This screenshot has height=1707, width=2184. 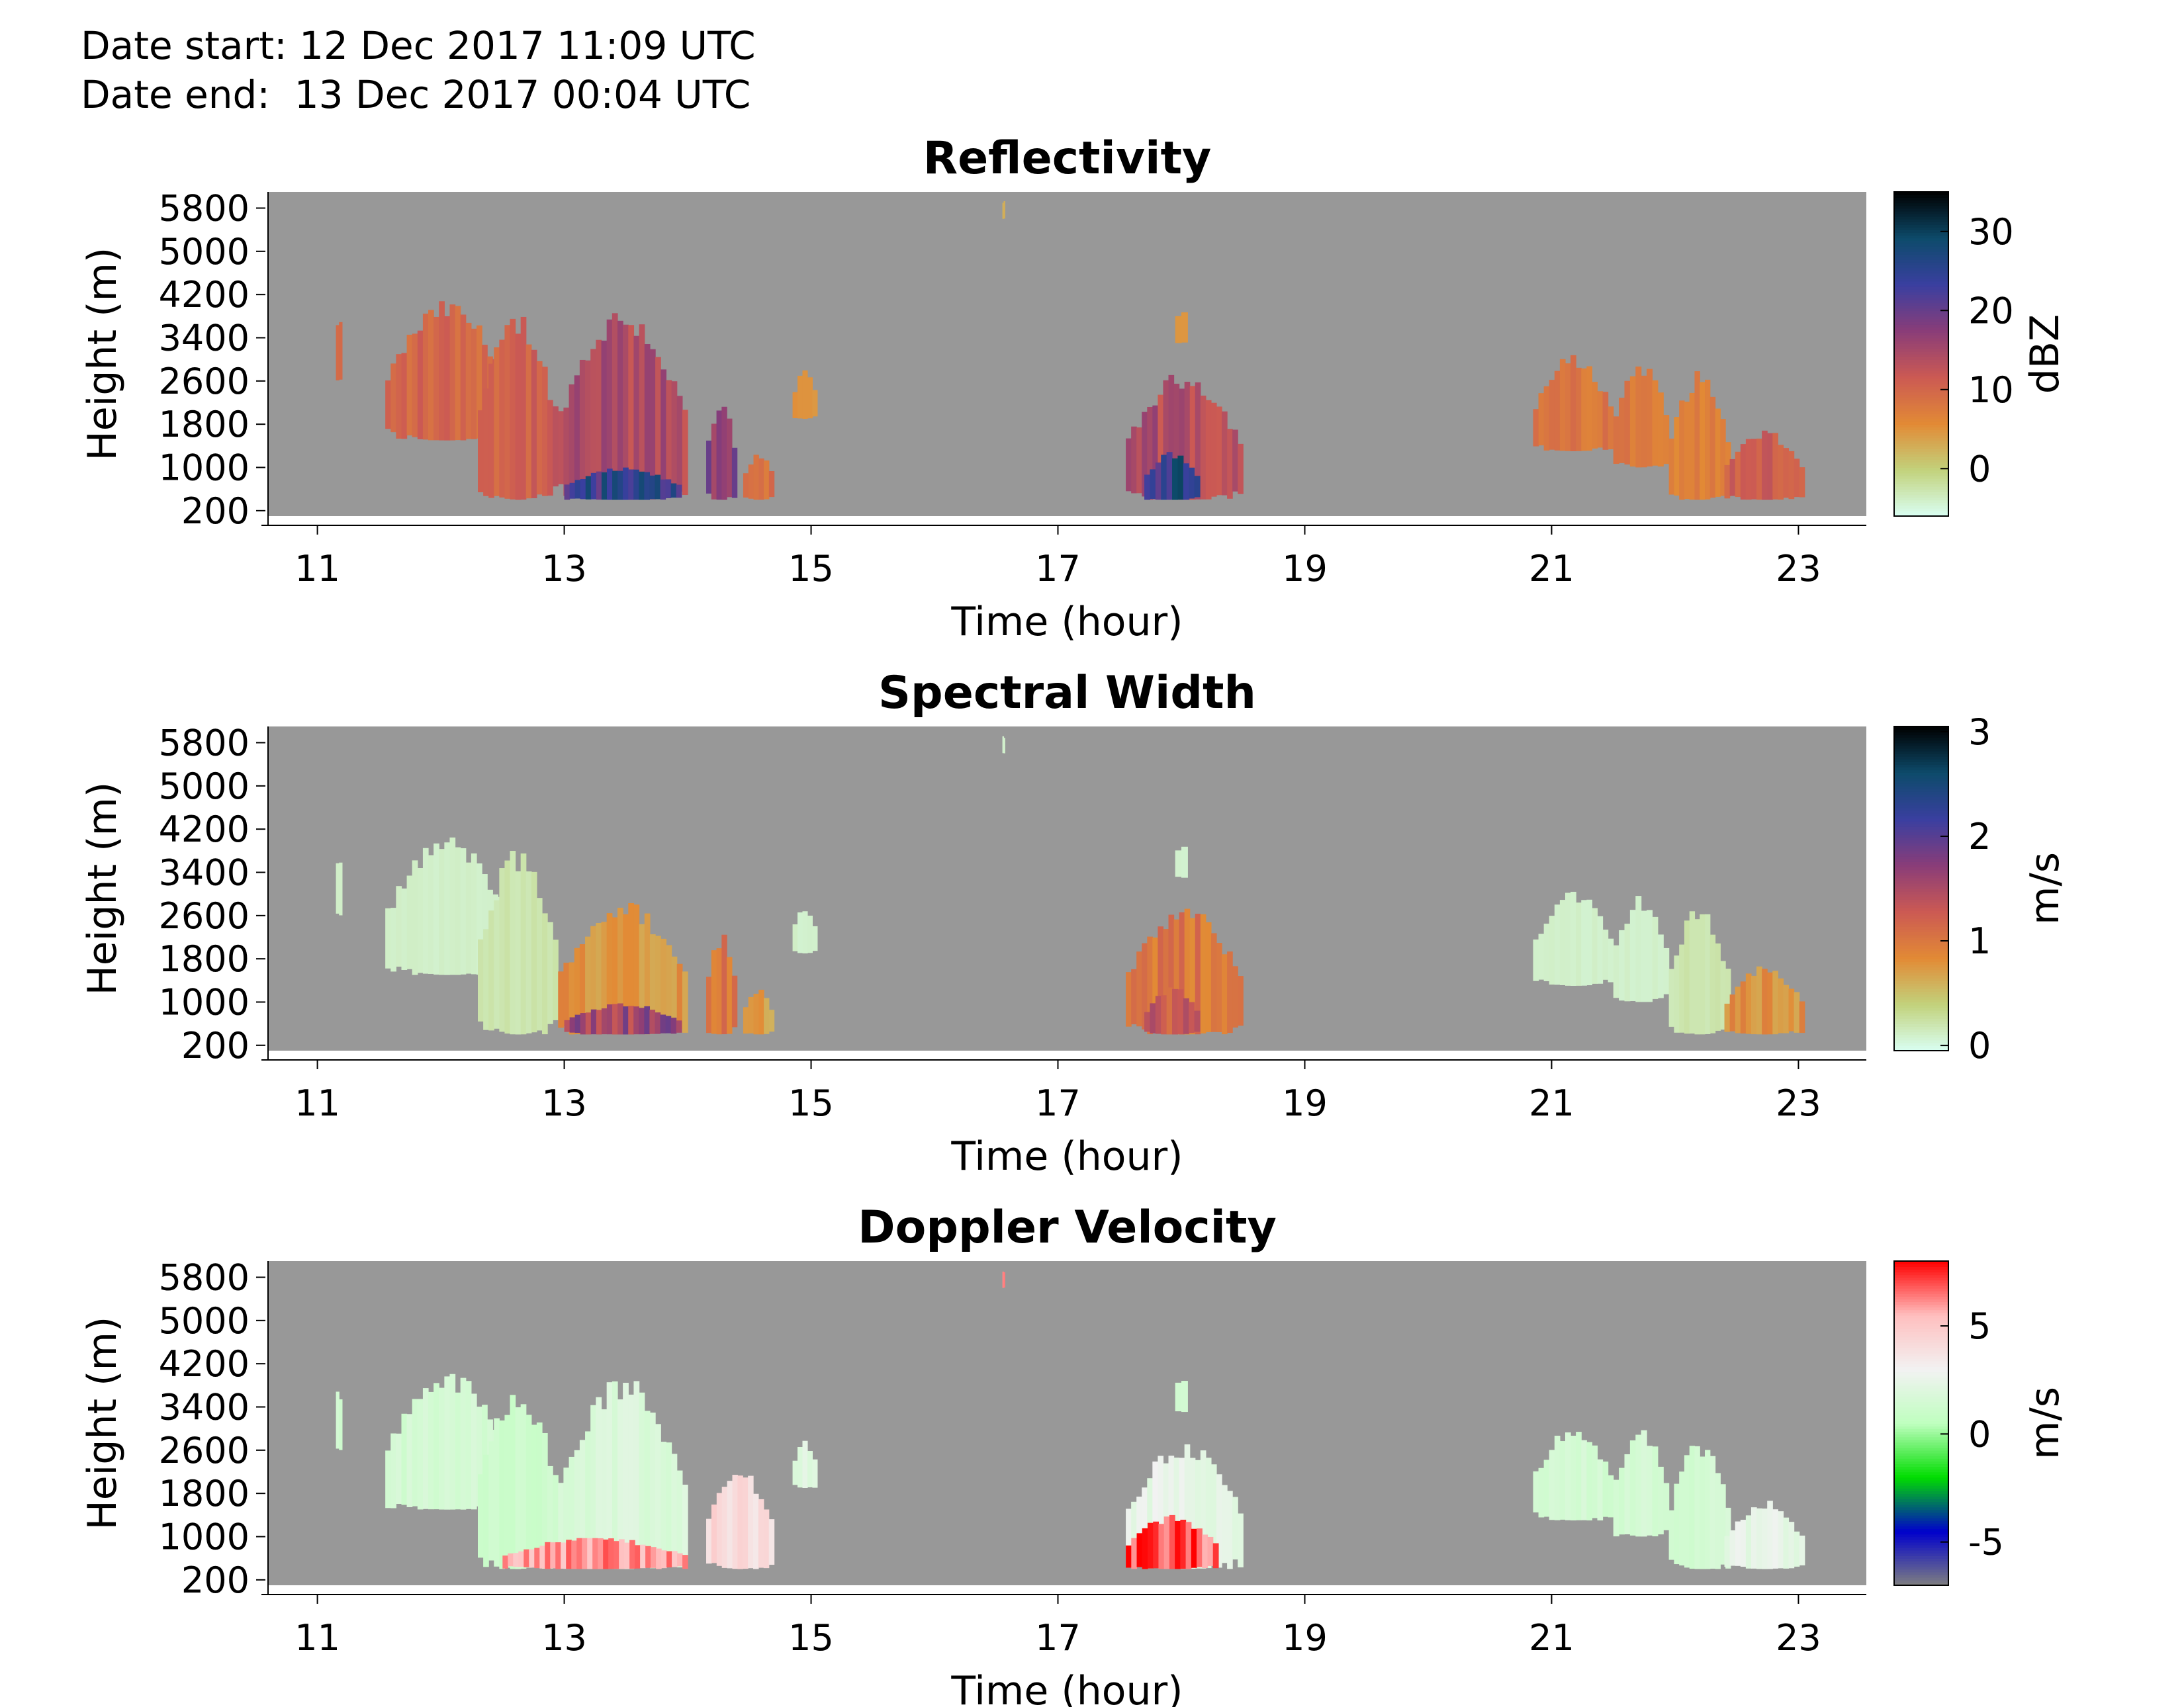 I want to click on x-tick-label: 19, so click(x=1305, y=1103).